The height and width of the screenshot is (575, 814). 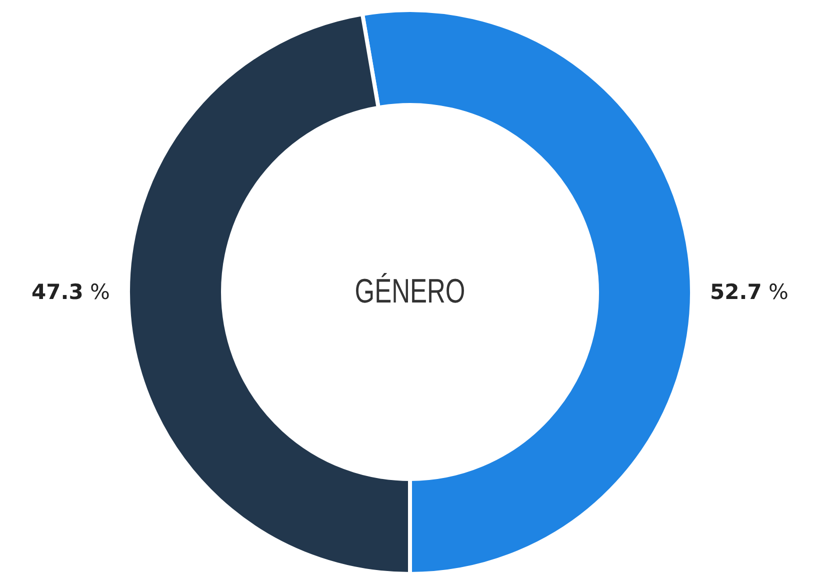 I want to click on data-label: 52.7 %, so click(x=749, y=292).